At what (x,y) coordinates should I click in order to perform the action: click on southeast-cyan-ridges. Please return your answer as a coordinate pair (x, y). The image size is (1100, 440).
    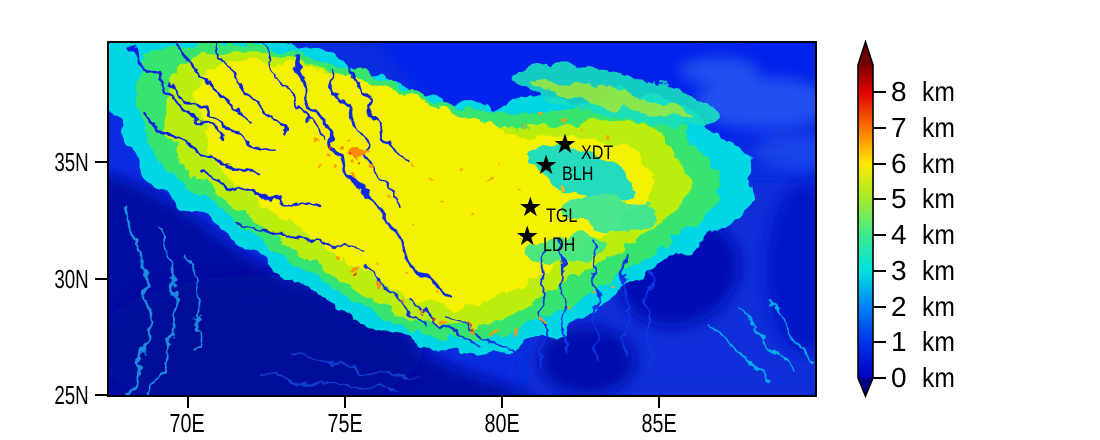
    Looking at the image, I should click on (760, 338).